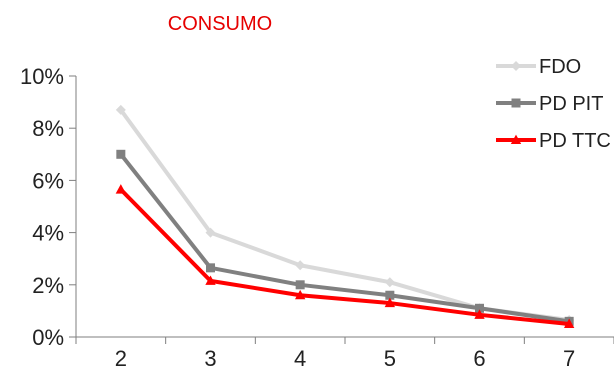 The width and height of the screenshot is (614, 370). Describe the element at coordinates (560, 67) in the screenshot. I see `legend-label: FDO` at that location.